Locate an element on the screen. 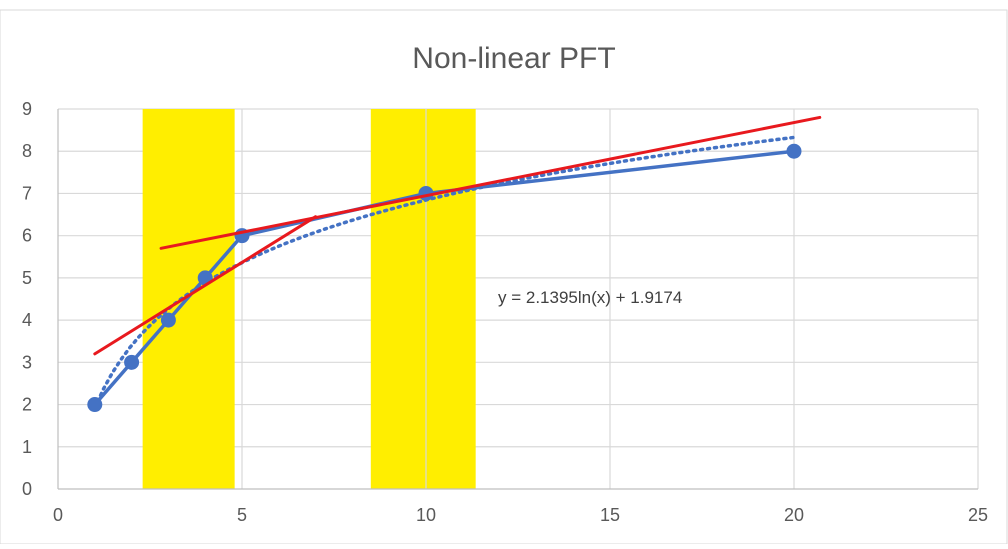  x-tick-label: 20 is located at coordinates (794, 515).